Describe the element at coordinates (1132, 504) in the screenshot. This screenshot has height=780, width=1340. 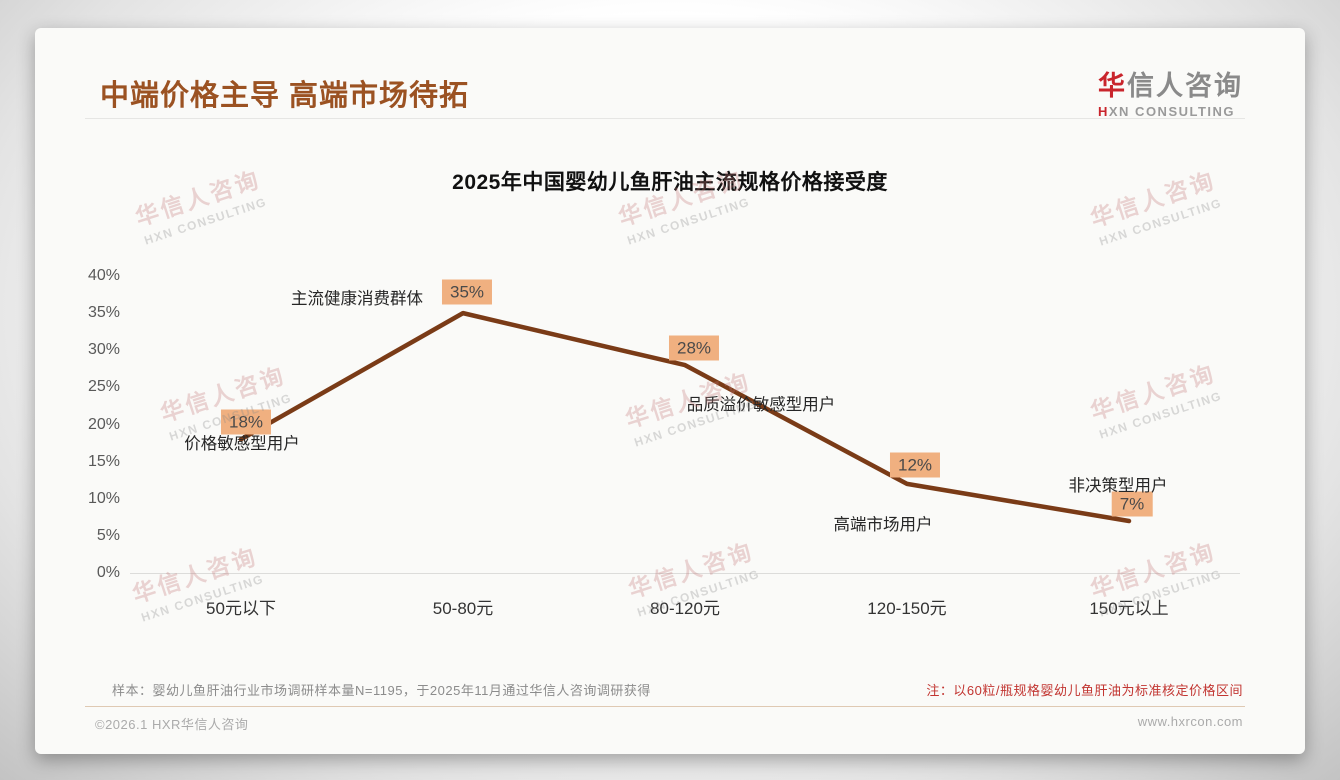
I see `data-point-value-badge: 7%` at that location.